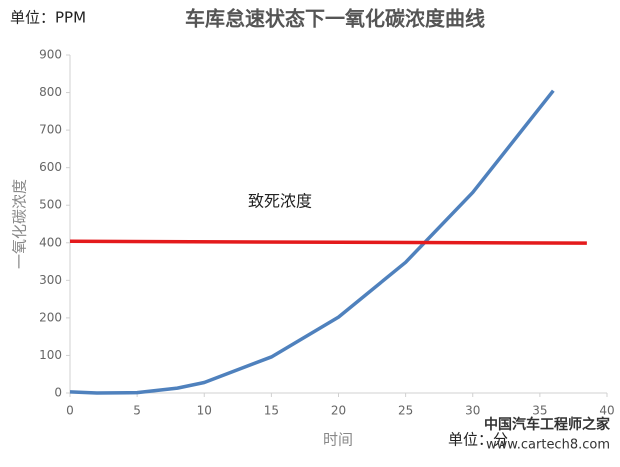  I want to click on y-tick-label: 0, so click(58, 393).